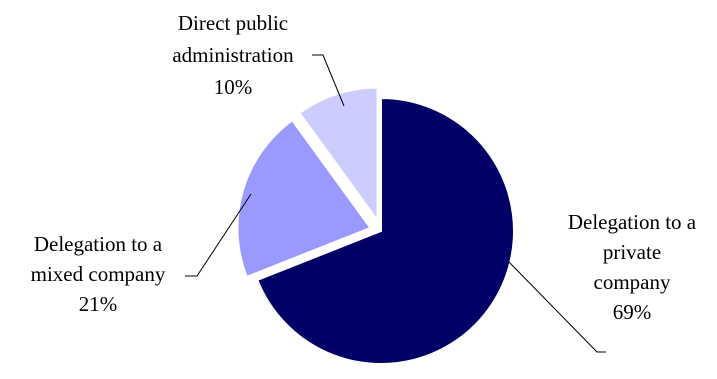 The image size is (717, 379). I want to click on leader-line-mixed-company, so click(218, 235).